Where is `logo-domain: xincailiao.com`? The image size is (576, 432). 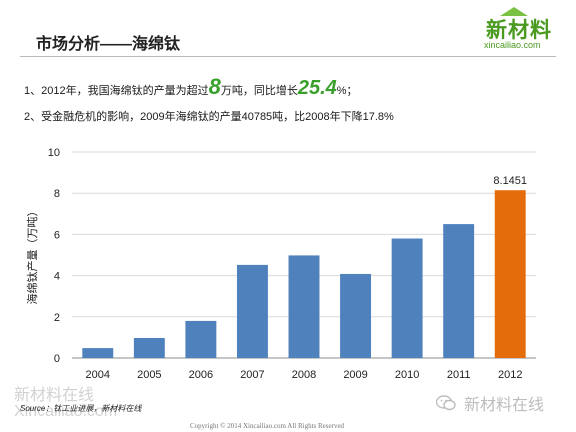 logo-domain: xincailiao.com is located at coordinates (512, 45).